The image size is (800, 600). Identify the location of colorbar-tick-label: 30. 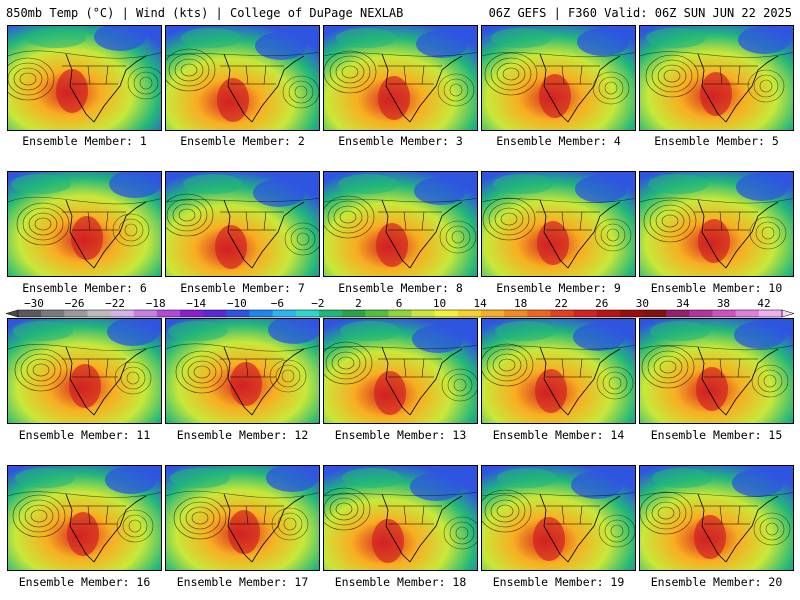
(642, 303).